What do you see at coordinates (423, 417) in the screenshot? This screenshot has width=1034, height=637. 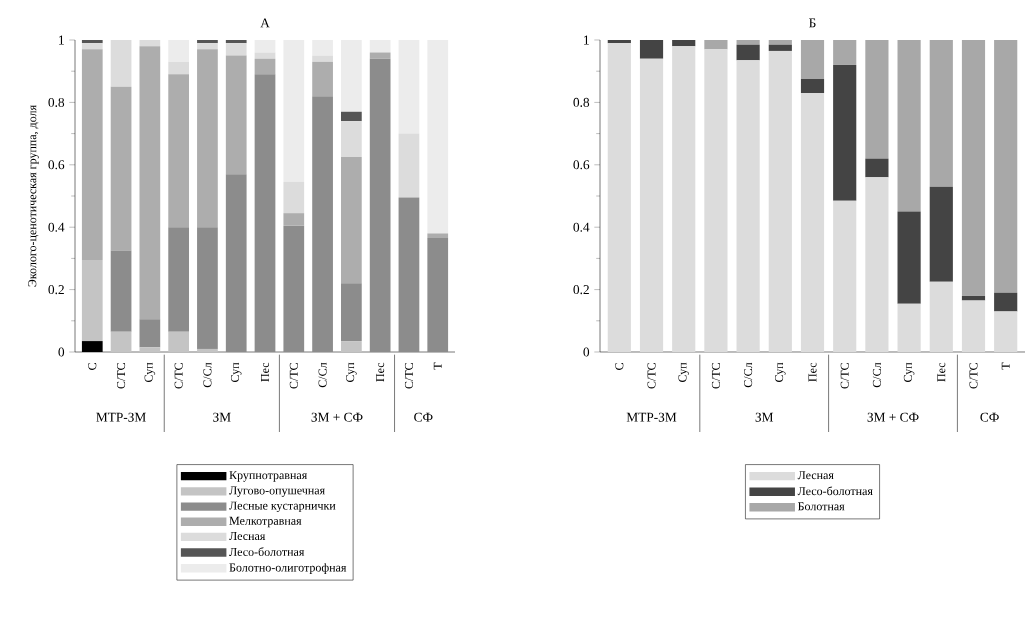 I see `text: СФ` at bounding box center [423, 417].